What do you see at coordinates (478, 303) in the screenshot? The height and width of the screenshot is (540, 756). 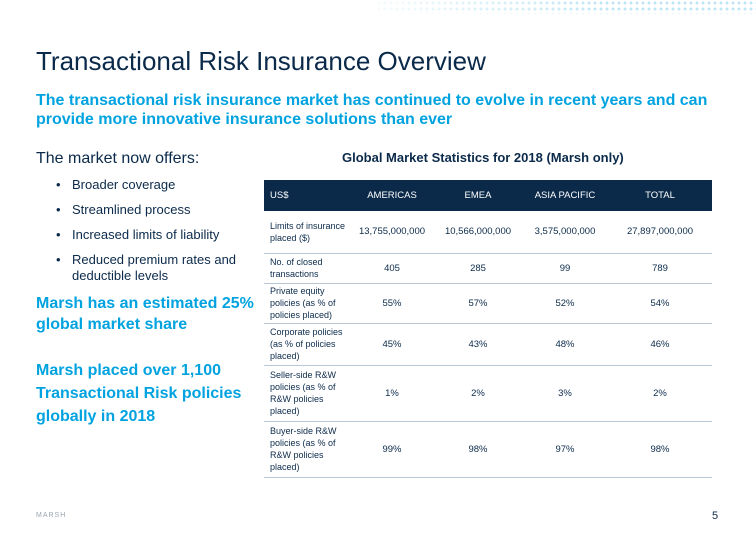 I see `cell-emea: 57%` at bounding box center [478, 303].